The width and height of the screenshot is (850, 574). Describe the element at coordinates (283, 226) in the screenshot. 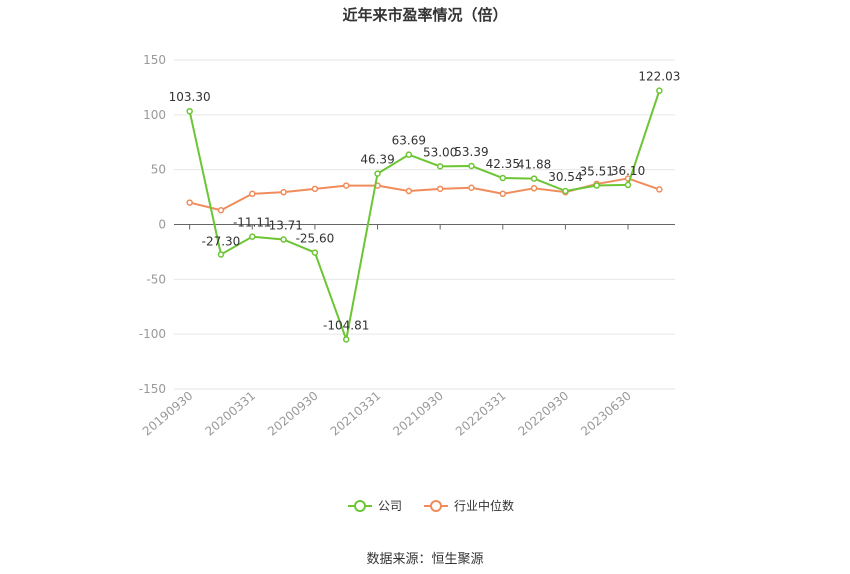

I see `data-label: -13.71` at that location.